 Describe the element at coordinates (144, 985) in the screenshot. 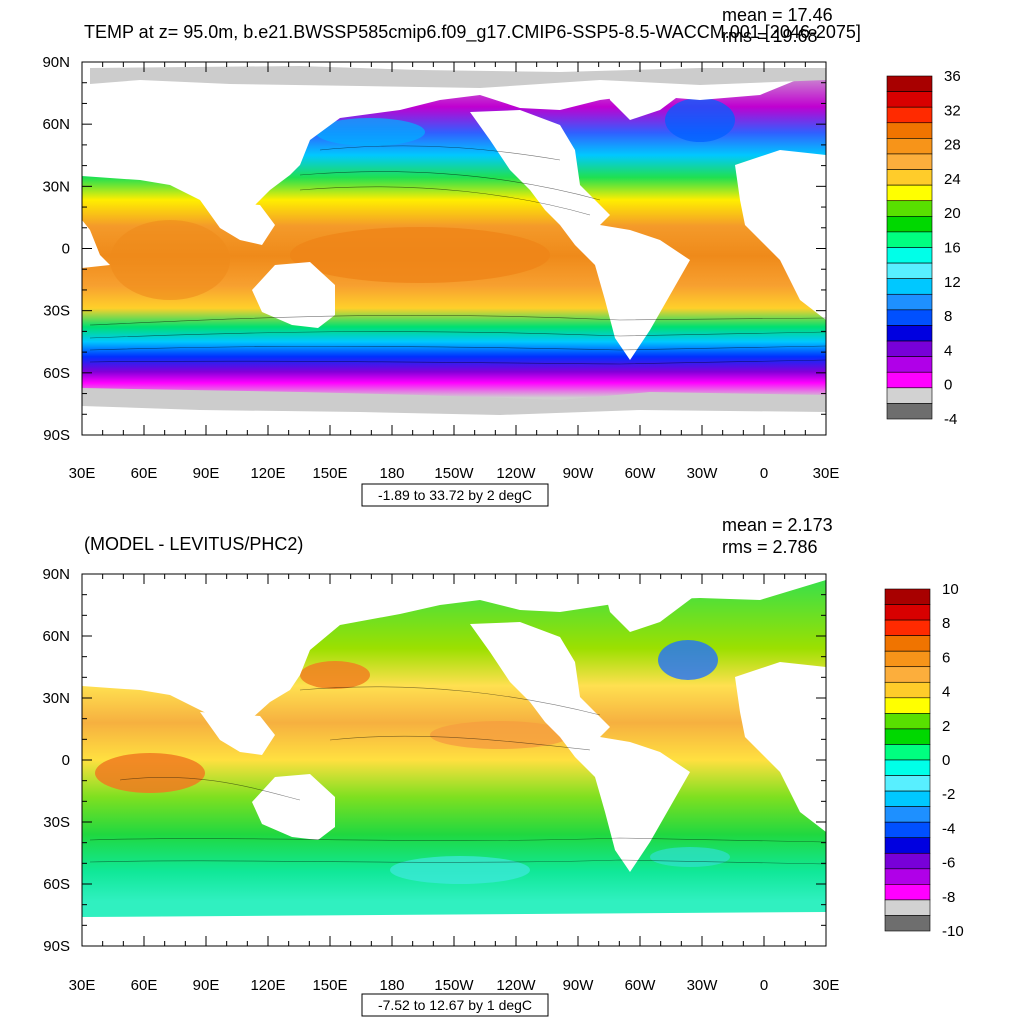

I see `x-tick-label: 60E` at that location.